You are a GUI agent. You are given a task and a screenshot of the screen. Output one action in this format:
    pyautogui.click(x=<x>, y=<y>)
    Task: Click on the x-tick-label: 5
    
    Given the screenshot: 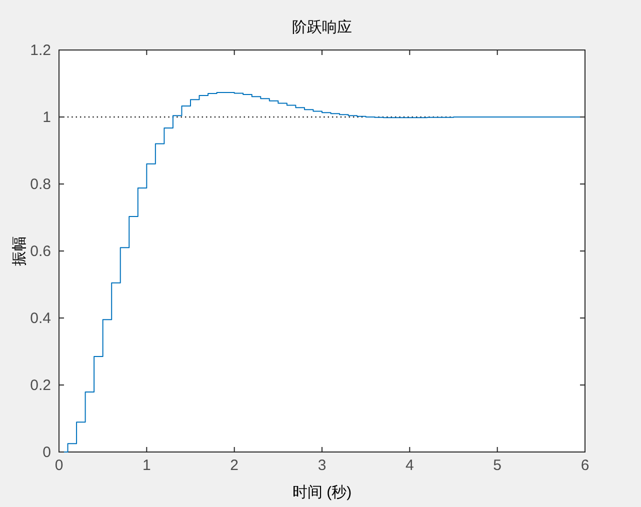 What is the action you would take?
    pyautogui.click(x=497, y=465)
    